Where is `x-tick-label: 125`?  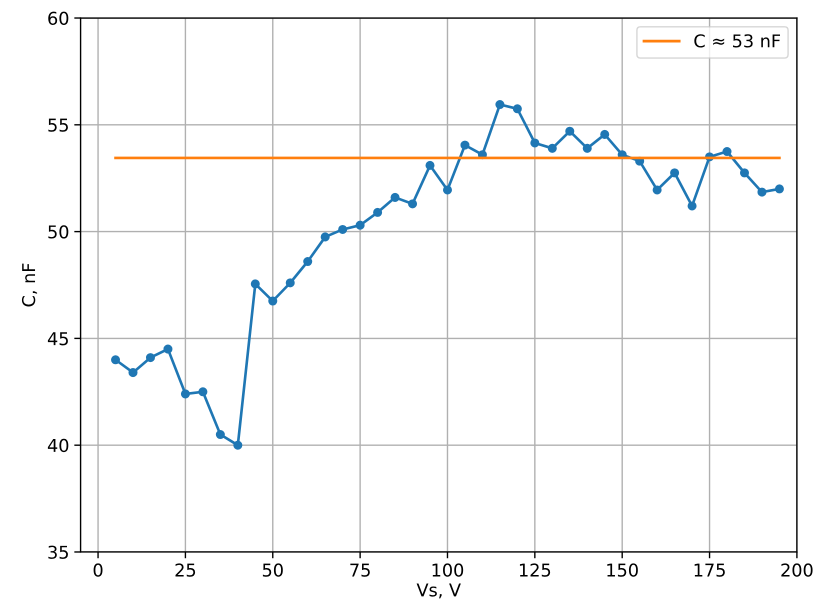 x-tick-label: 125 is located at coordinates (535, 570).